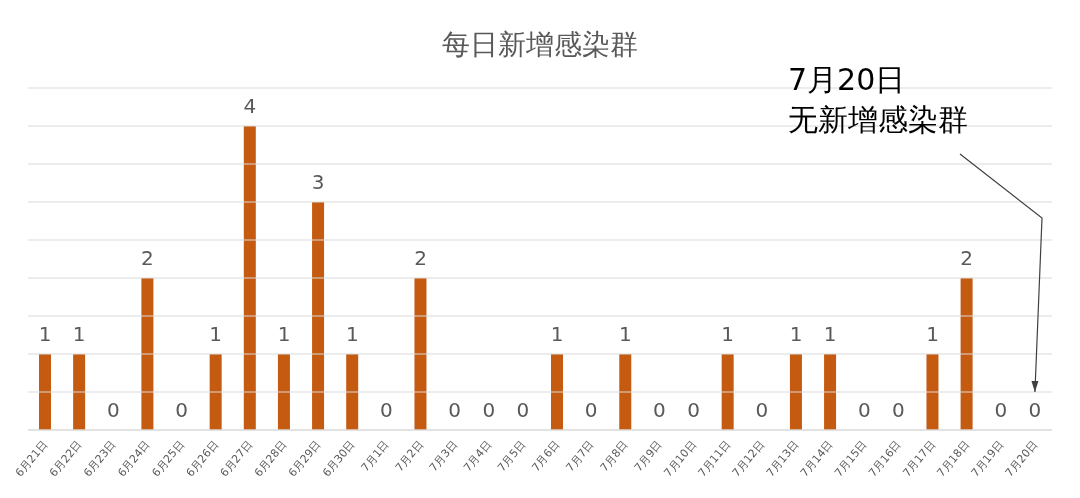 The width and height of the screenshot is (1080, 498). I want to click on x-tick-label: 7月8日, so click(614, 456).